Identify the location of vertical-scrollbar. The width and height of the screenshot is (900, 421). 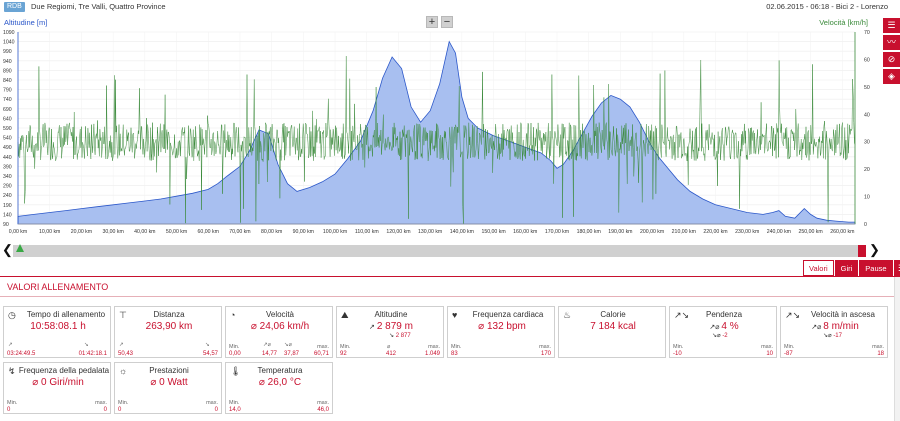
(897, 349).